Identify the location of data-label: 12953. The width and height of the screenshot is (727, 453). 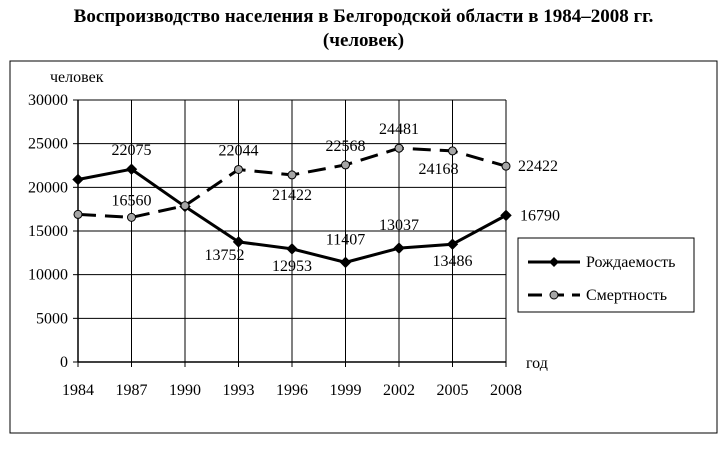
(292, 266).